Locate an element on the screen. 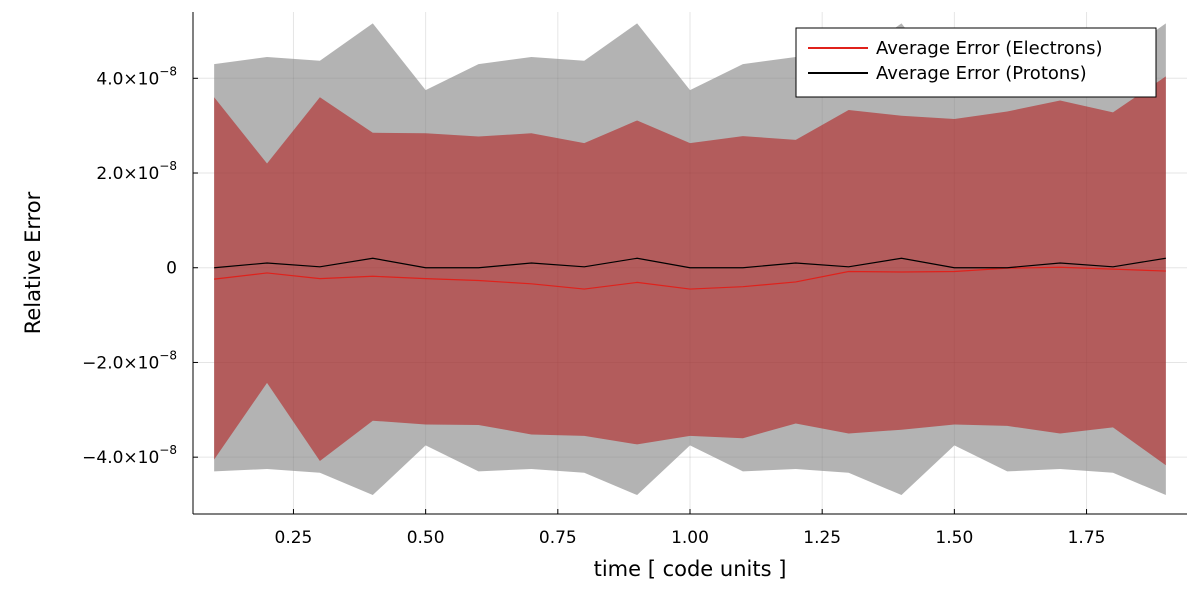  x-tick-label-4: 1.25 is located at coordinates (822, 538).